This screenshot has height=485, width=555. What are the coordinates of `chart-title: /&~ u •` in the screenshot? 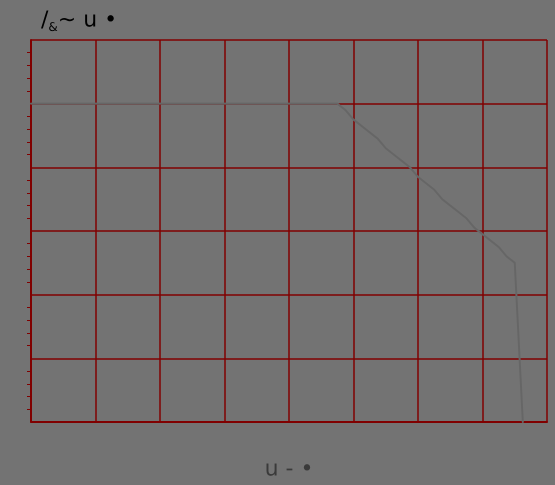 It's located at (79, 21).